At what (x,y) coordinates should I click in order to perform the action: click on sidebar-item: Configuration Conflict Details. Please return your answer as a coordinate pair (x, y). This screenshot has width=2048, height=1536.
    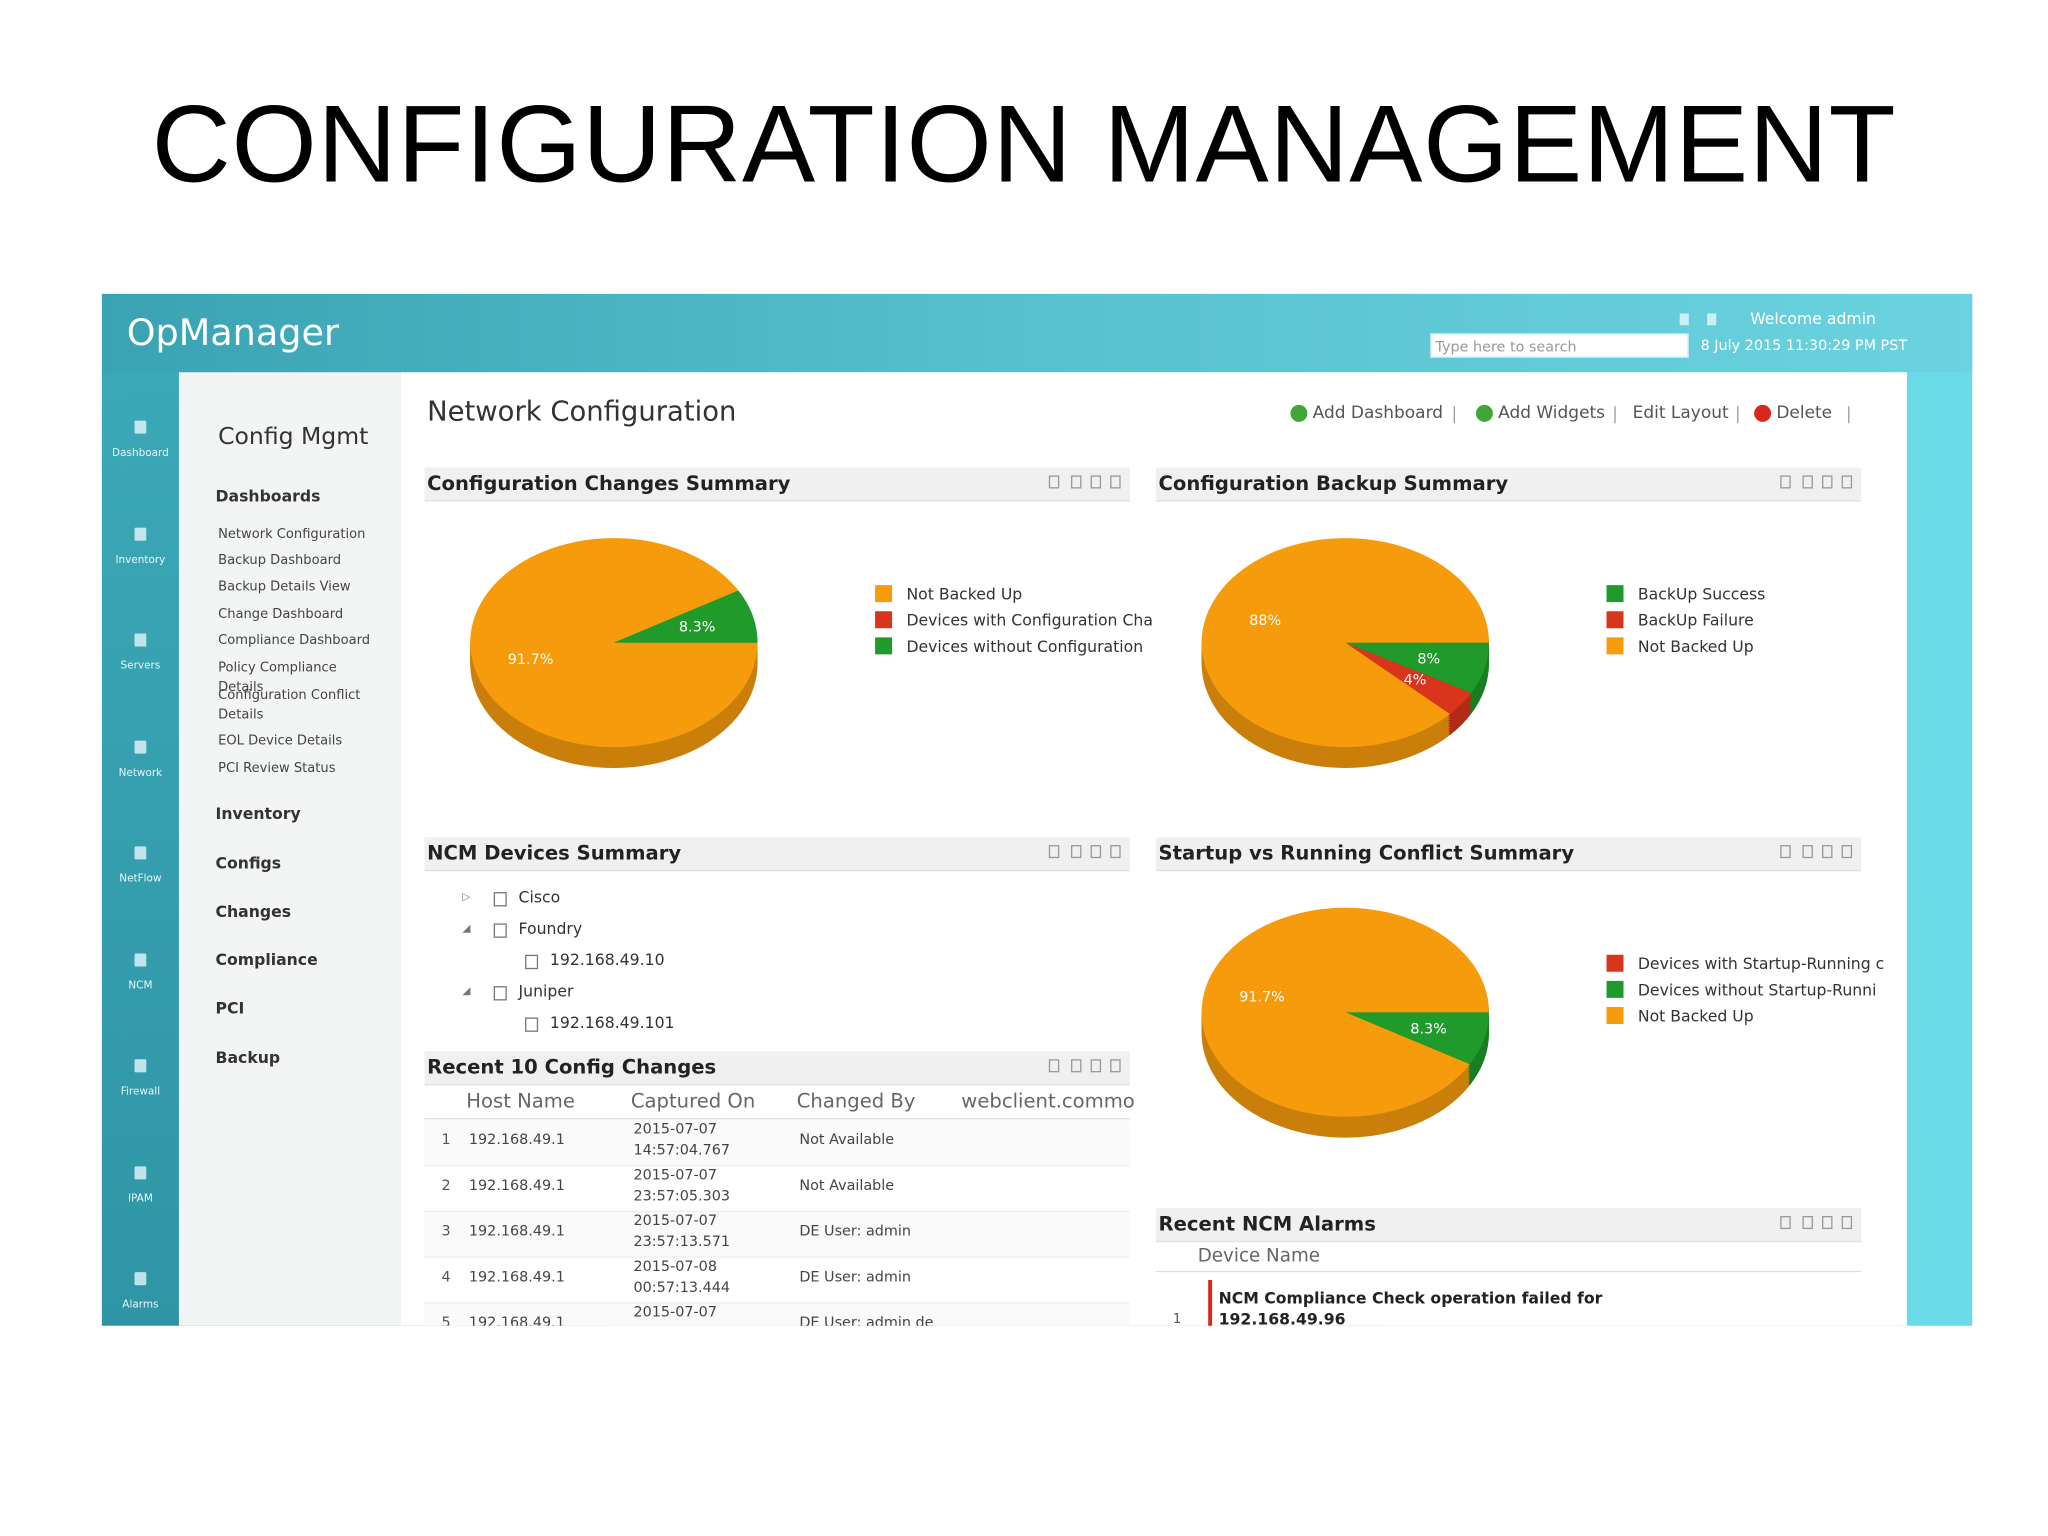
    Looking at the image, I should click on (289, 705).